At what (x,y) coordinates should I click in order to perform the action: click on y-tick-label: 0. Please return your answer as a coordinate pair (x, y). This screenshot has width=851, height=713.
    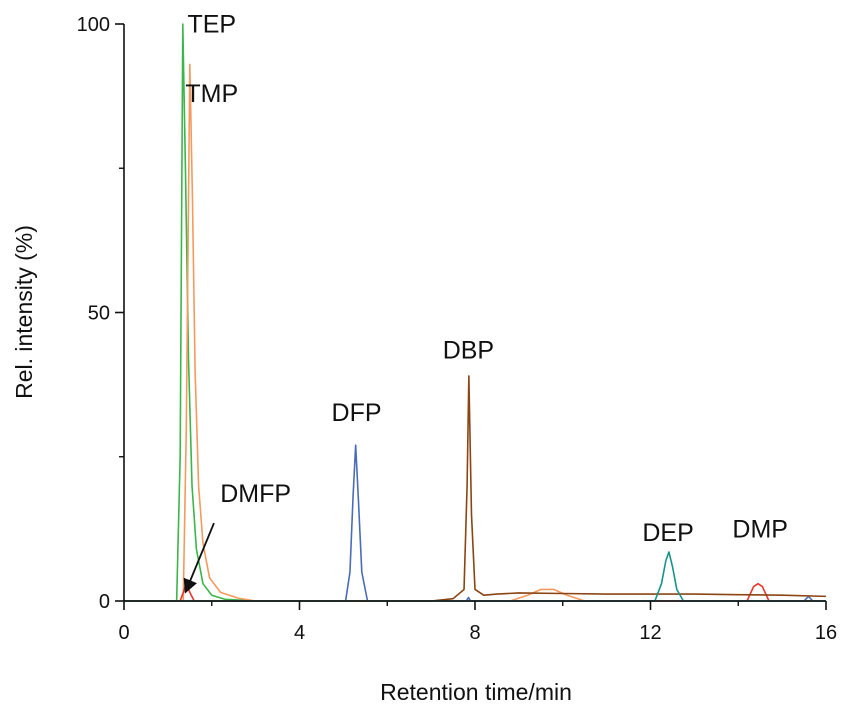
    Looking at the image, I should click on (104, 602).